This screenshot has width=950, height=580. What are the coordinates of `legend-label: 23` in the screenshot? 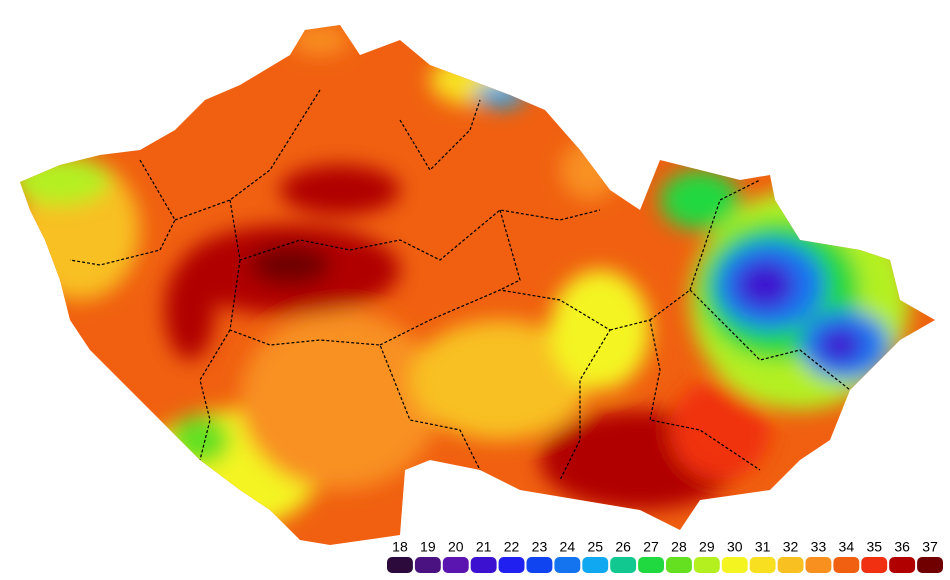 It's located at (540, 547).